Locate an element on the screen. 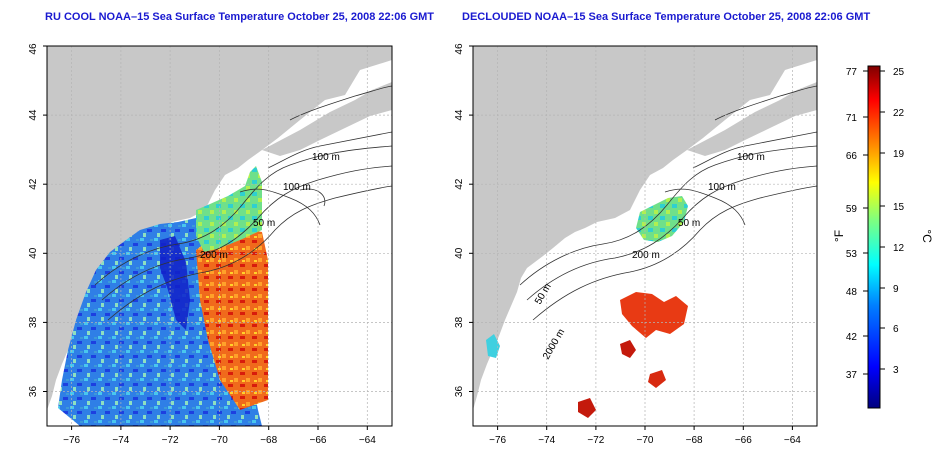 This screenshot has width=950, height=475. sst-swath-warm is located at coordinates (232, 319).